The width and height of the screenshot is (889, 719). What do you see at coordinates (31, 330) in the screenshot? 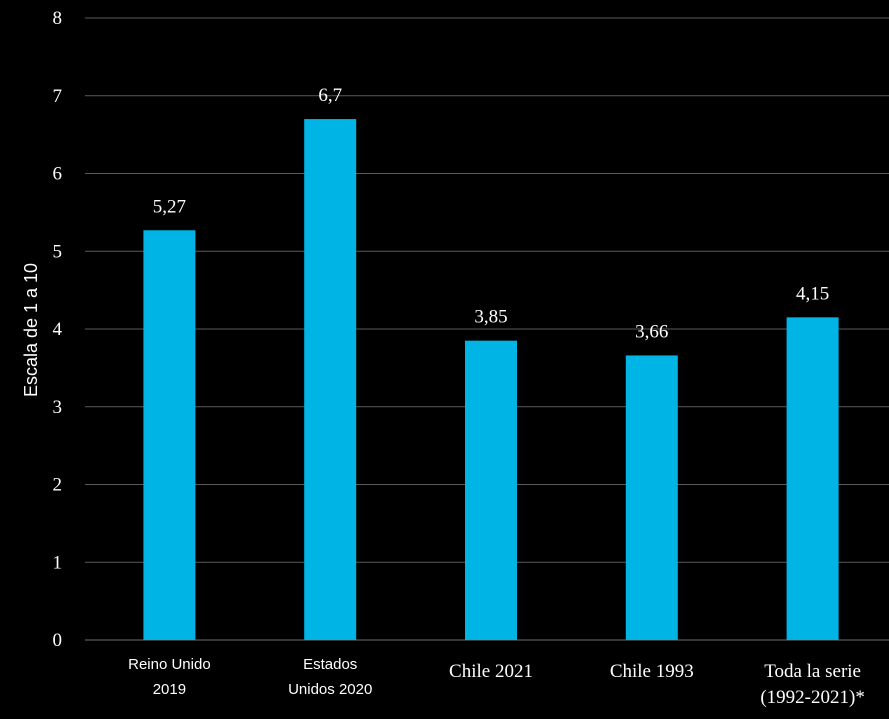
I see `y-axis-label: Escala de 1 a 10` at bounding box center [31, 330].